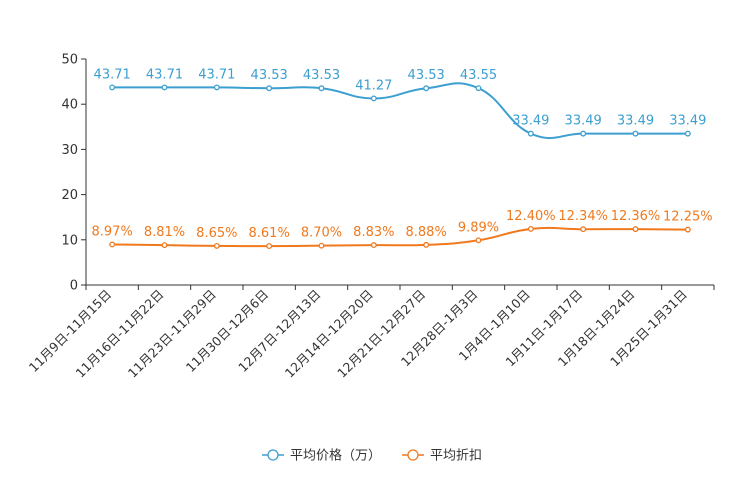 The height and width of the screenshot is (496, 744). What do you see at coordinates (373, 232) in the screenshot?
I see `data-label: 8.83%` at bounding box center [373, 232].